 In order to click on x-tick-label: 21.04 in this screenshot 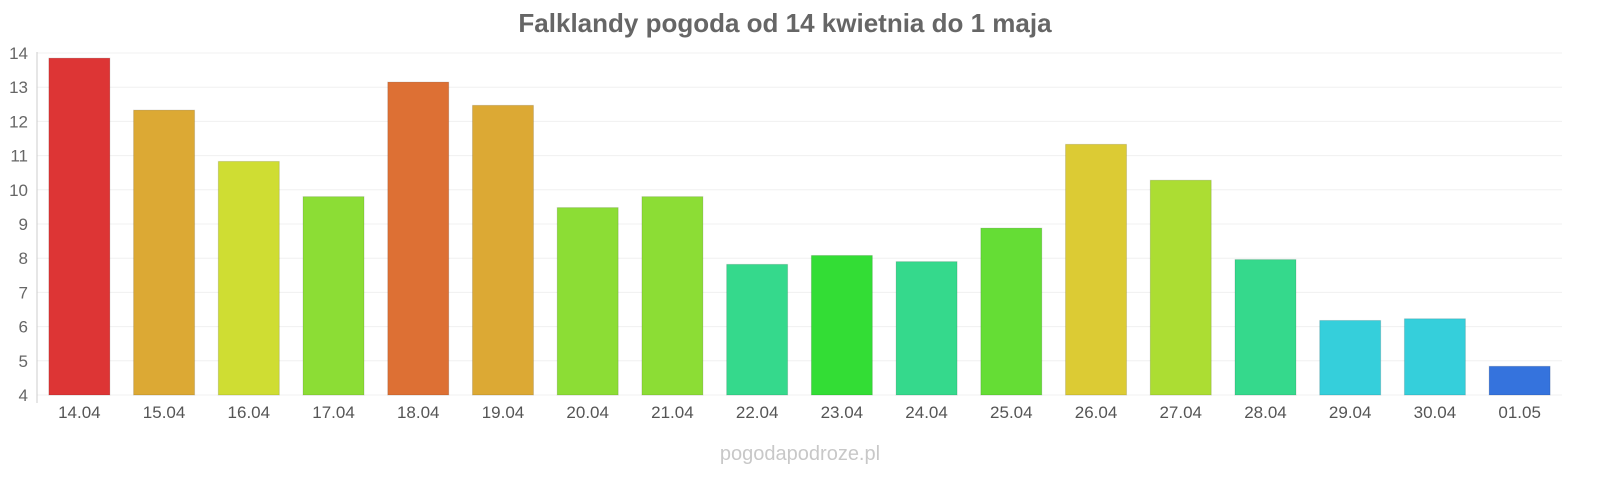, I will do `click(672, 412)`.